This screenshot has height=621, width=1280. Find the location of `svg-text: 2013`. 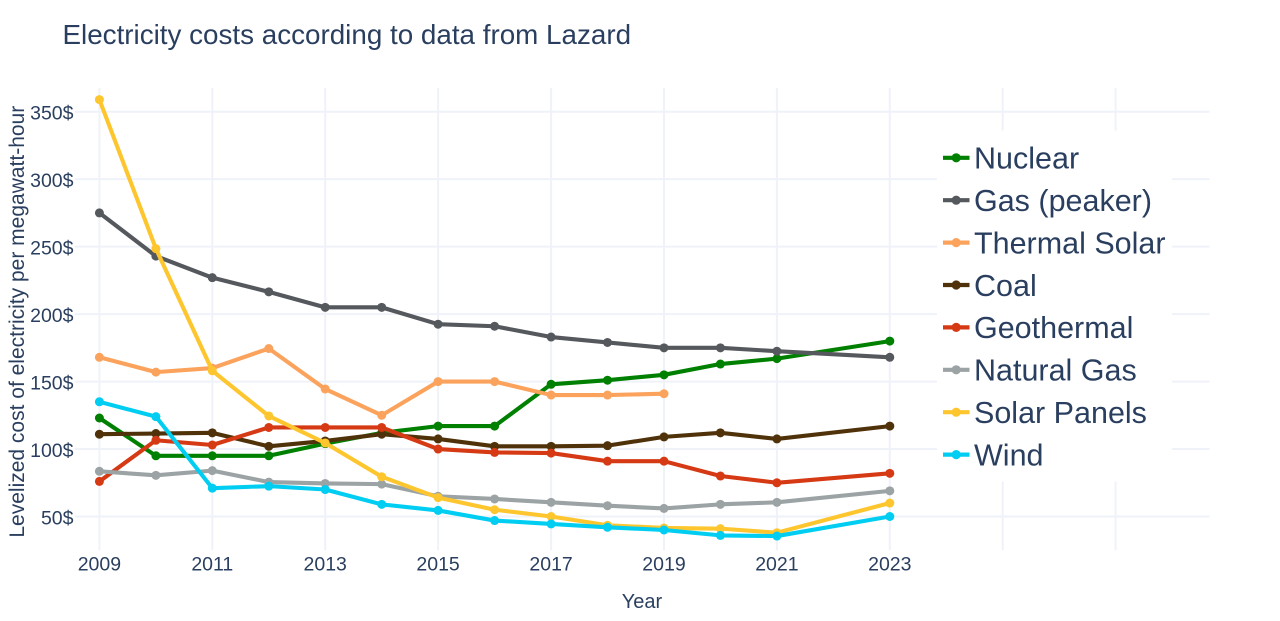

svg-text: 2013 is located at coordinates (325, 564).